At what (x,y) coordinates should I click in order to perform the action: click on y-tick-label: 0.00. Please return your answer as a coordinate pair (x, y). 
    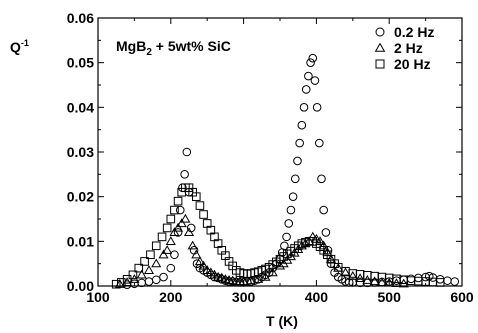
    Looking at the image, I should click on (80, 286).